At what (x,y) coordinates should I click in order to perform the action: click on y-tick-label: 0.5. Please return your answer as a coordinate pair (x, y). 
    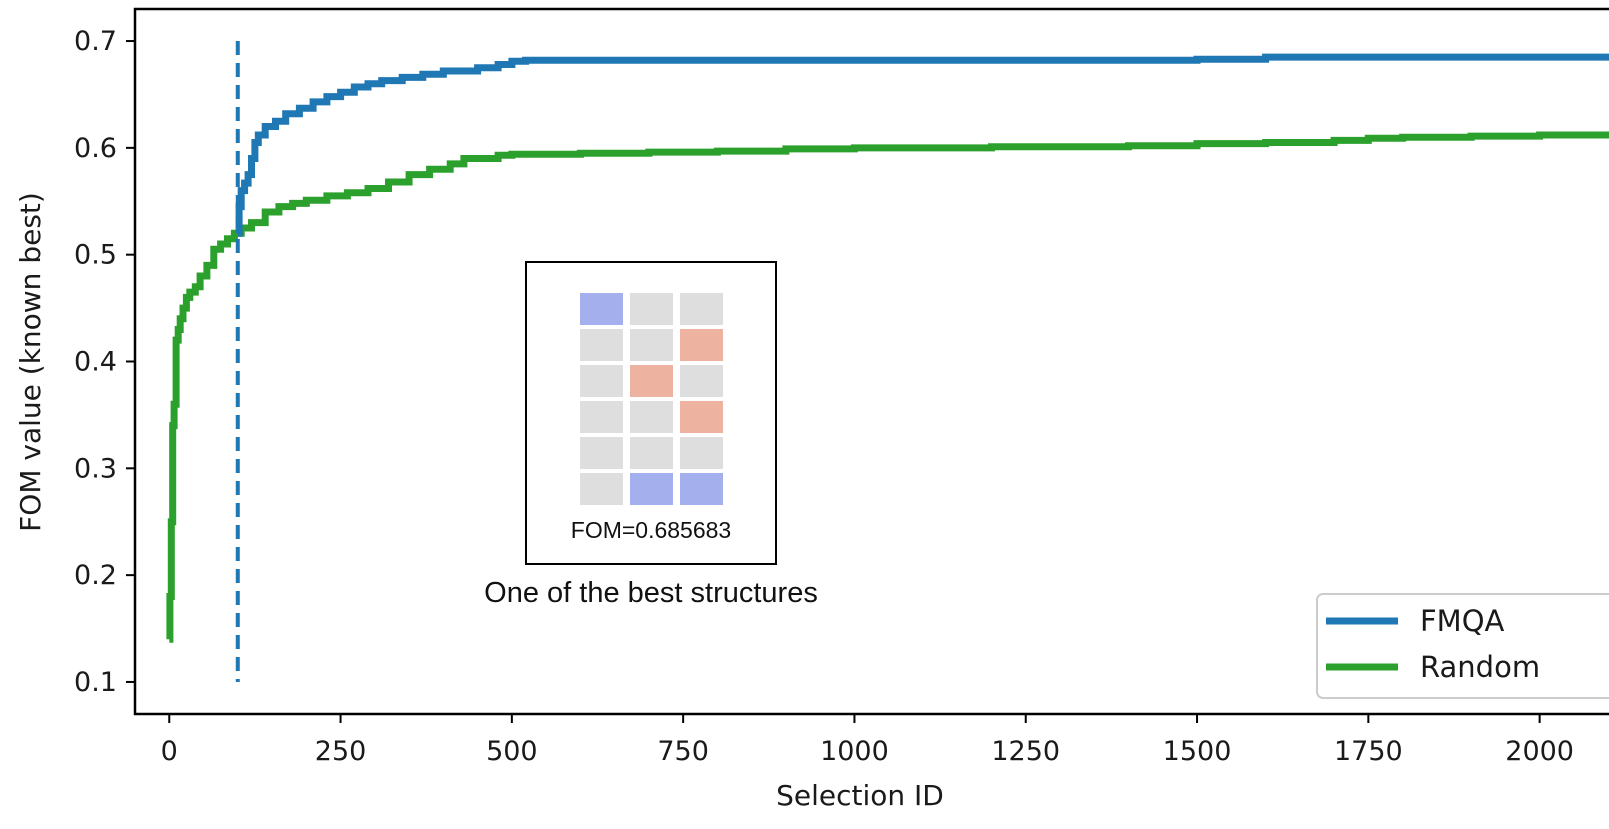
    Looking at the image, I should click on (95, 255).